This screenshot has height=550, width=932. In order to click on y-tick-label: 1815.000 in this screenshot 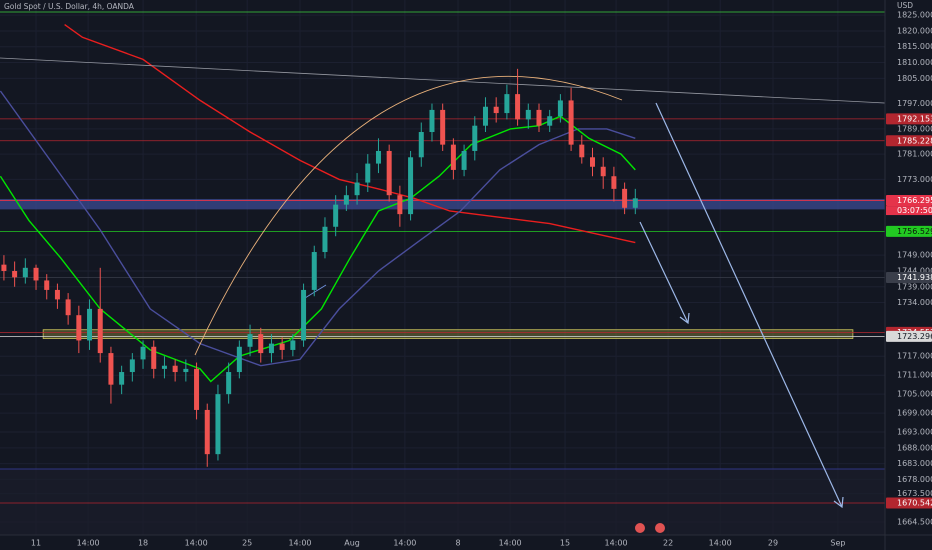, I will do `click(914, 46)`.